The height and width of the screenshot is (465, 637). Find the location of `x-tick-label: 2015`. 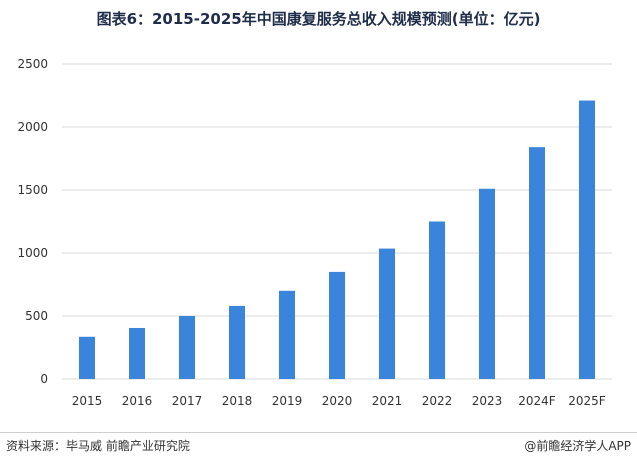

x-tick-label: 2015 is located at coordinates (87, 401).